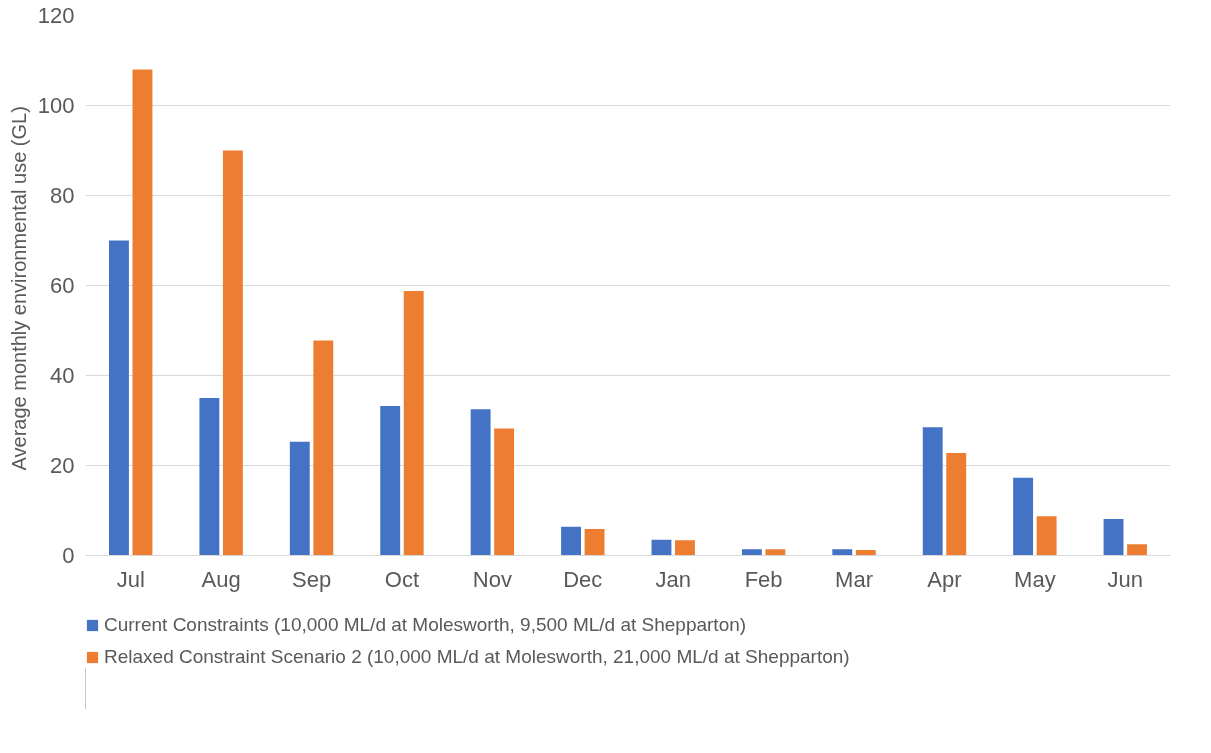  What do you see at coordinates (62, 375) in the screenshot?
I see `y-tick-label: 40` at bounding box center [62, 375].